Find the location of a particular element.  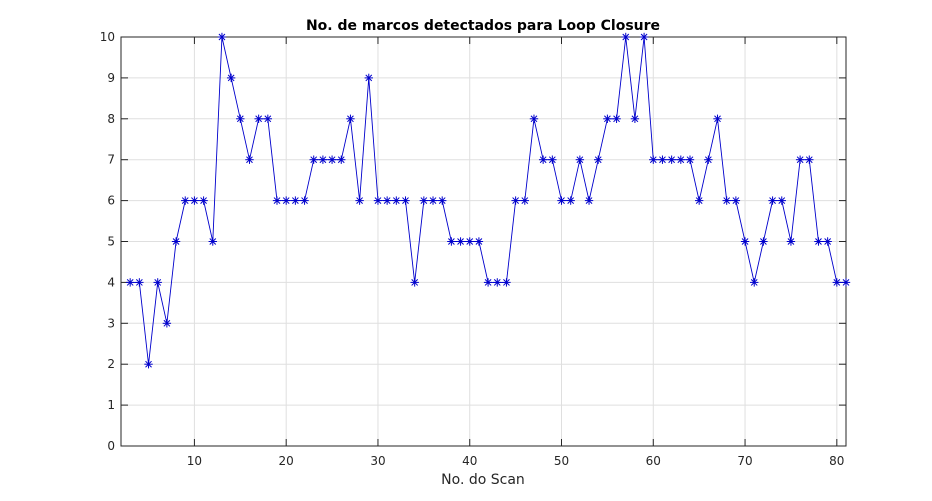

x-tick-label: 20 is located at coordinates (286, 461).